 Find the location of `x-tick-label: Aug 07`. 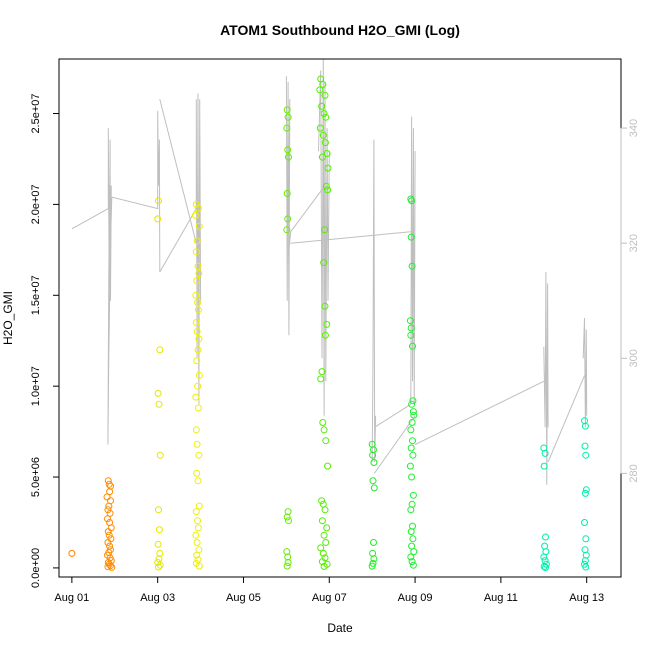

x-tick-label: Aug 07 is located at coordinates (329, 598).